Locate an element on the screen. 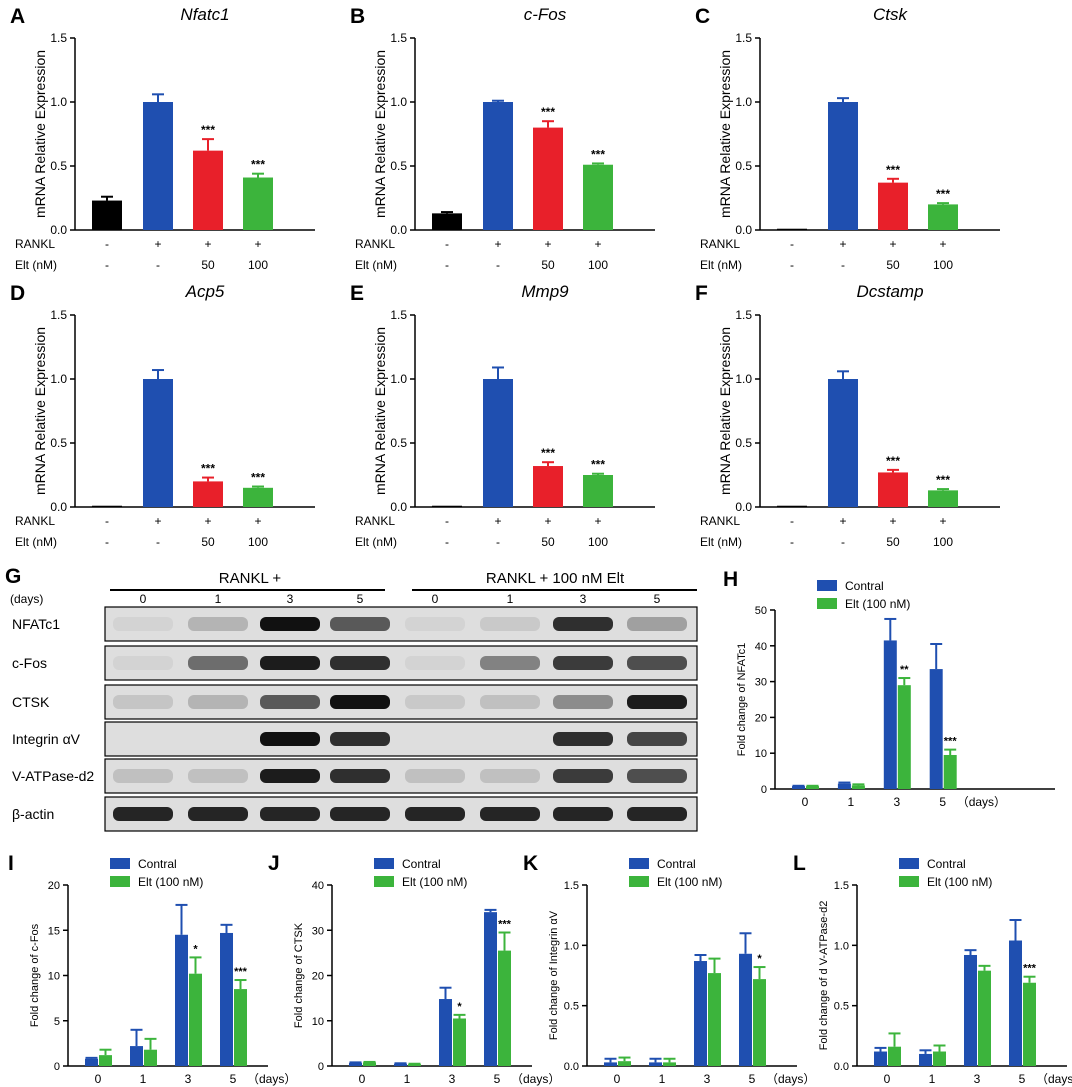 The height and width of the screenshot is (1087, 1072). blot-row-label: CTSK is located at coordinates (31, 702).